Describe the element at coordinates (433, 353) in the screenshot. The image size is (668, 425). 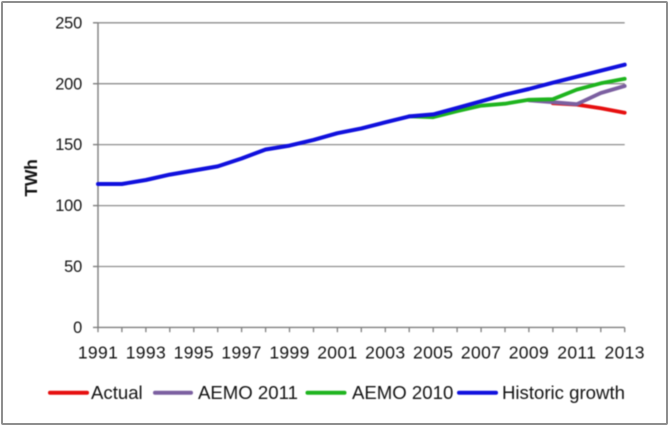
I see `svg-text: 2005` at that location.